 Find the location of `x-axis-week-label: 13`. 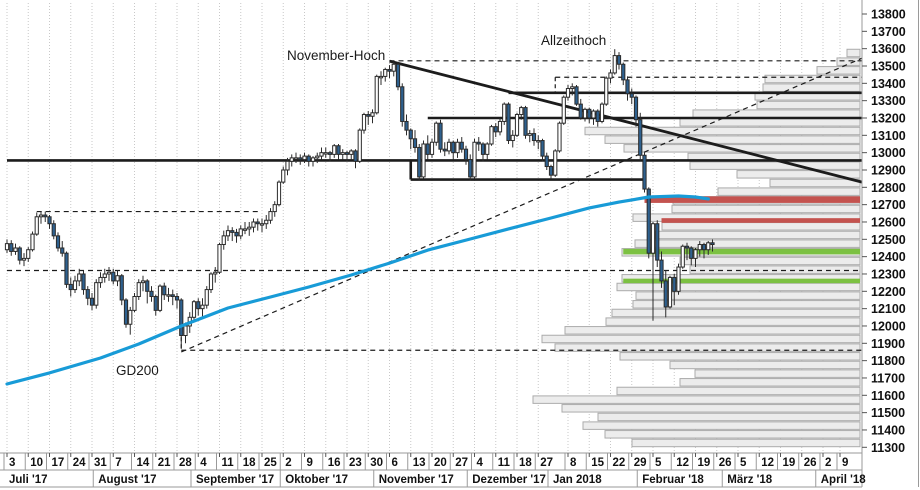

x-axis-week-label: 13 is located at coordinates (419, 463).